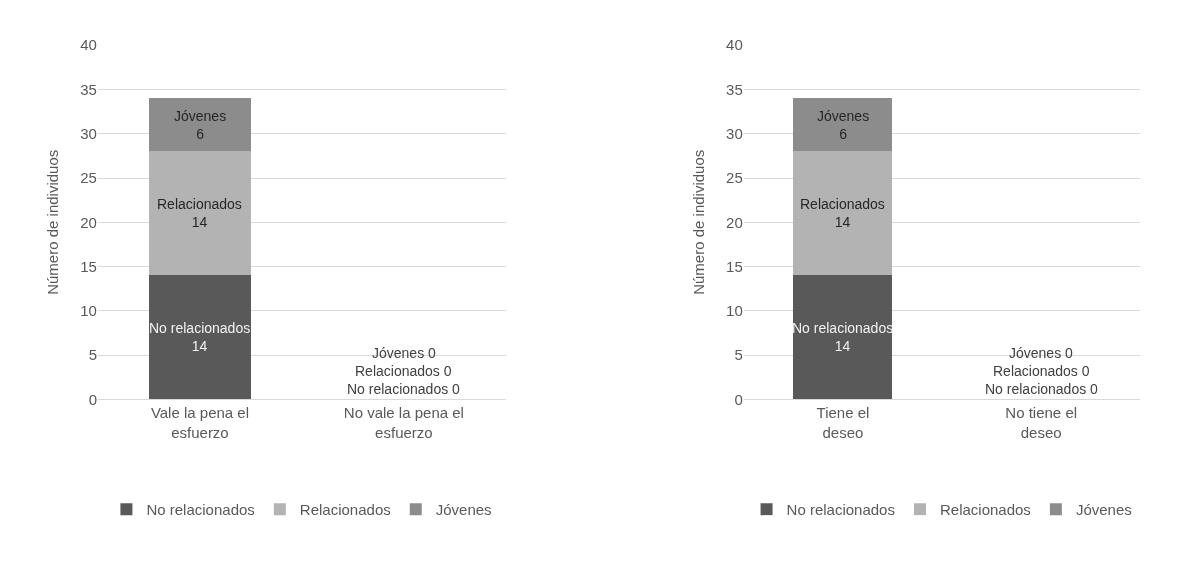 Image resolution: width=1183 pixels, height=566 pixels. I want to click on x-tick-label: Vale la pena el esfuerzo, so click(200, 422).